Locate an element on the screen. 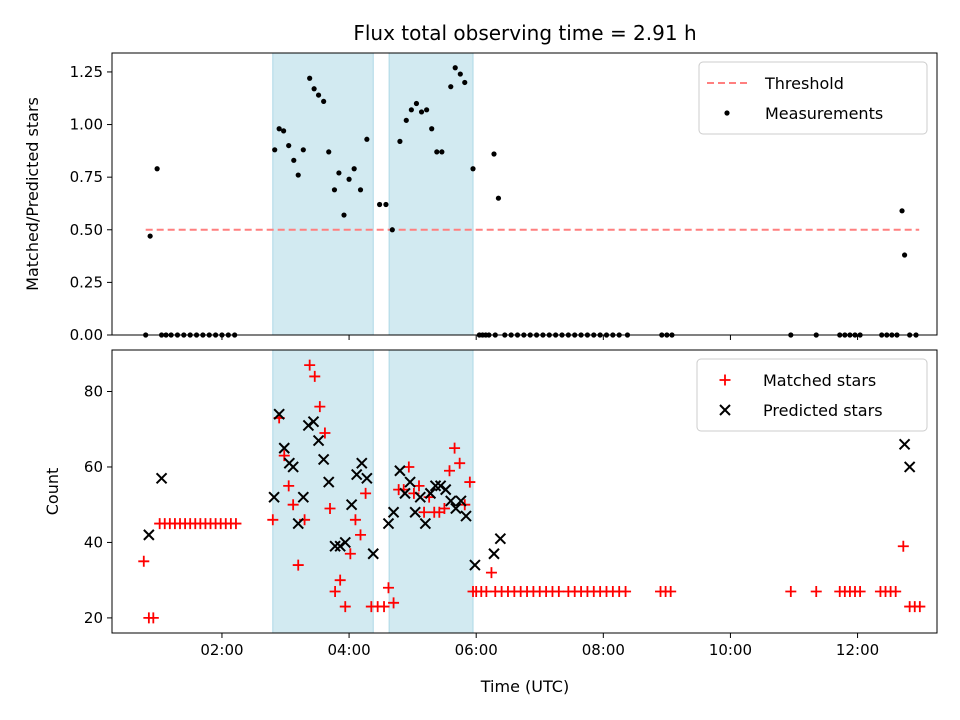 This screenshot has height=720, width=960. x-tick-label: 04:00 is located at coordinates (348, 650).